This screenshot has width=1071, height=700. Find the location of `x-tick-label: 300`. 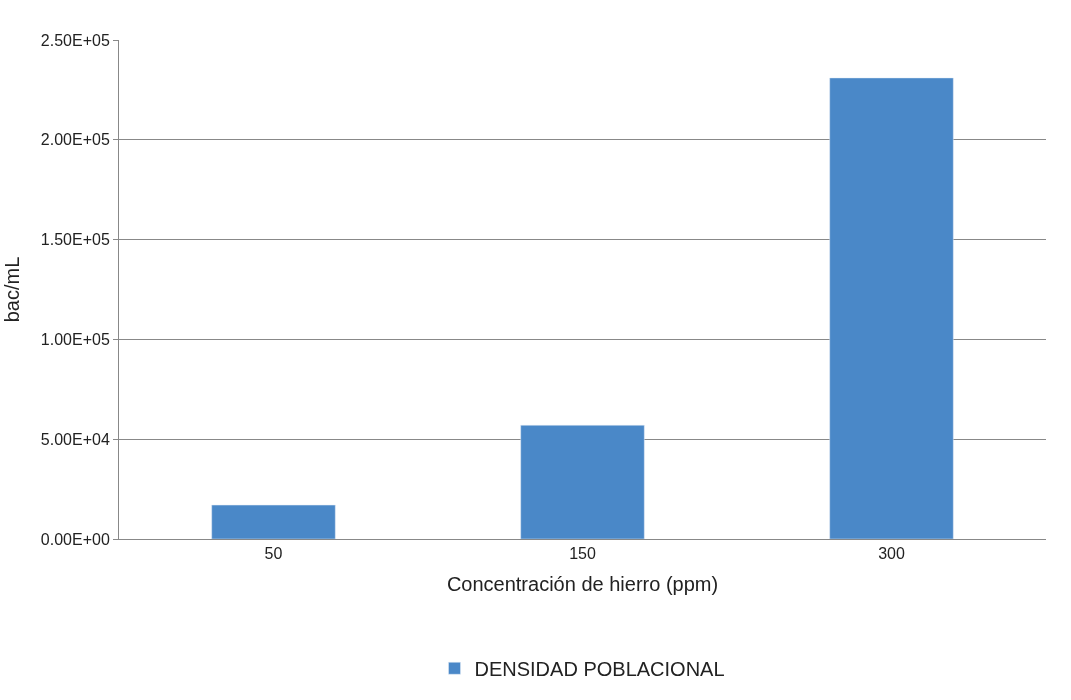

x-tick-label: 300 is located at coordinates (891, 554).